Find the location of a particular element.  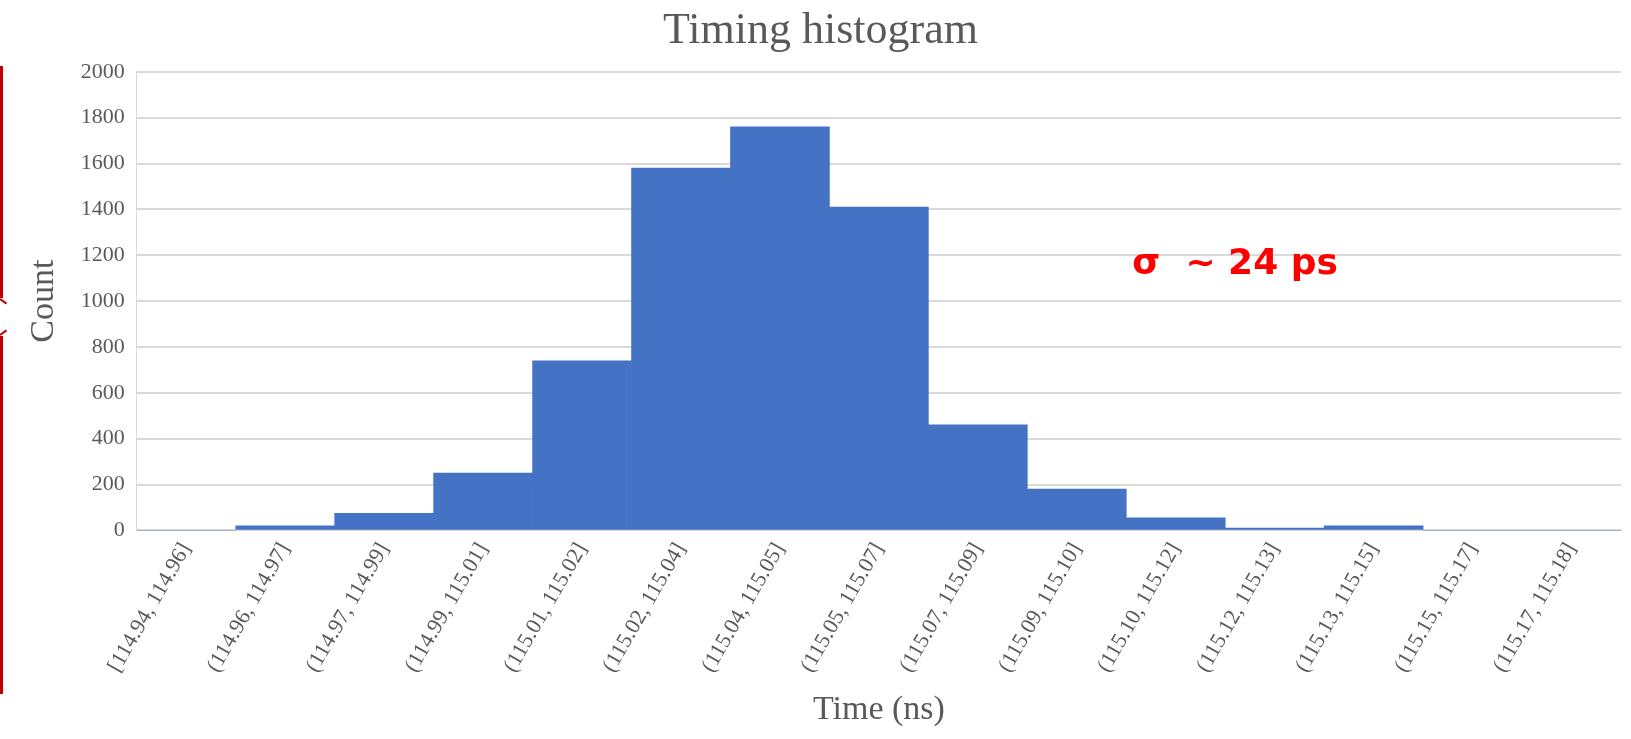

y-tick-label: 1800 is located at coordinates (102, 116).